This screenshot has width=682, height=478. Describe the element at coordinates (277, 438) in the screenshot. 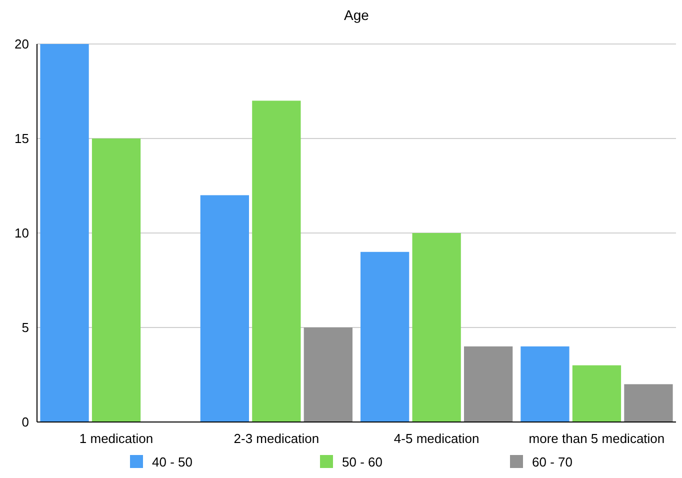

I see `x-tick-label: 2-3 medication` at that location.